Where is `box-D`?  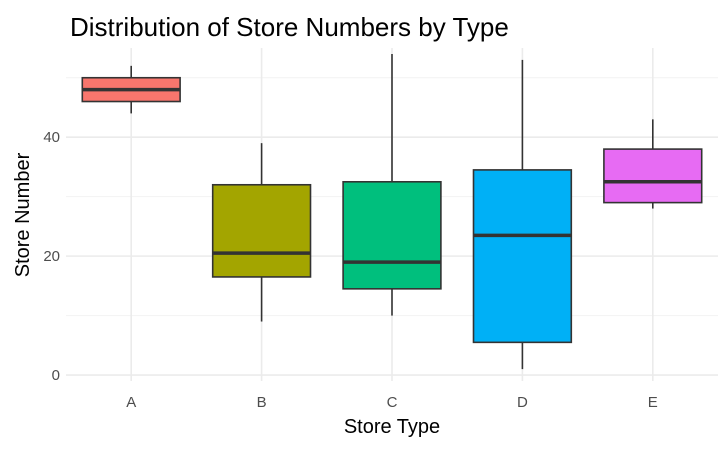
box-D is located at coordinates (522, 214).